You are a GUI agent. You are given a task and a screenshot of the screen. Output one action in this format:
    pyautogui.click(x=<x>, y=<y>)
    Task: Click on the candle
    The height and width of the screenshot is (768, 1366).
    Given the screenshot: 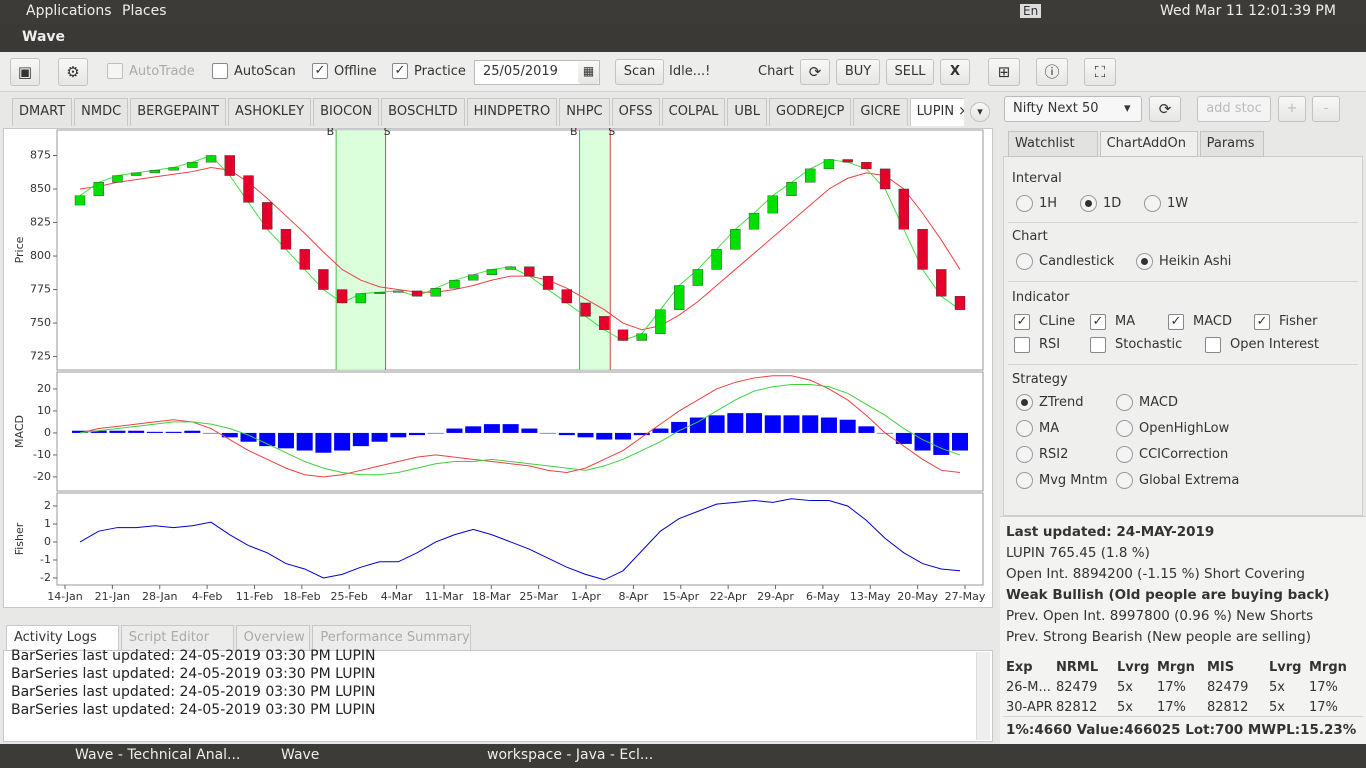 What is the action you would take?
    pyautogui.click(x=304, y=259)
    